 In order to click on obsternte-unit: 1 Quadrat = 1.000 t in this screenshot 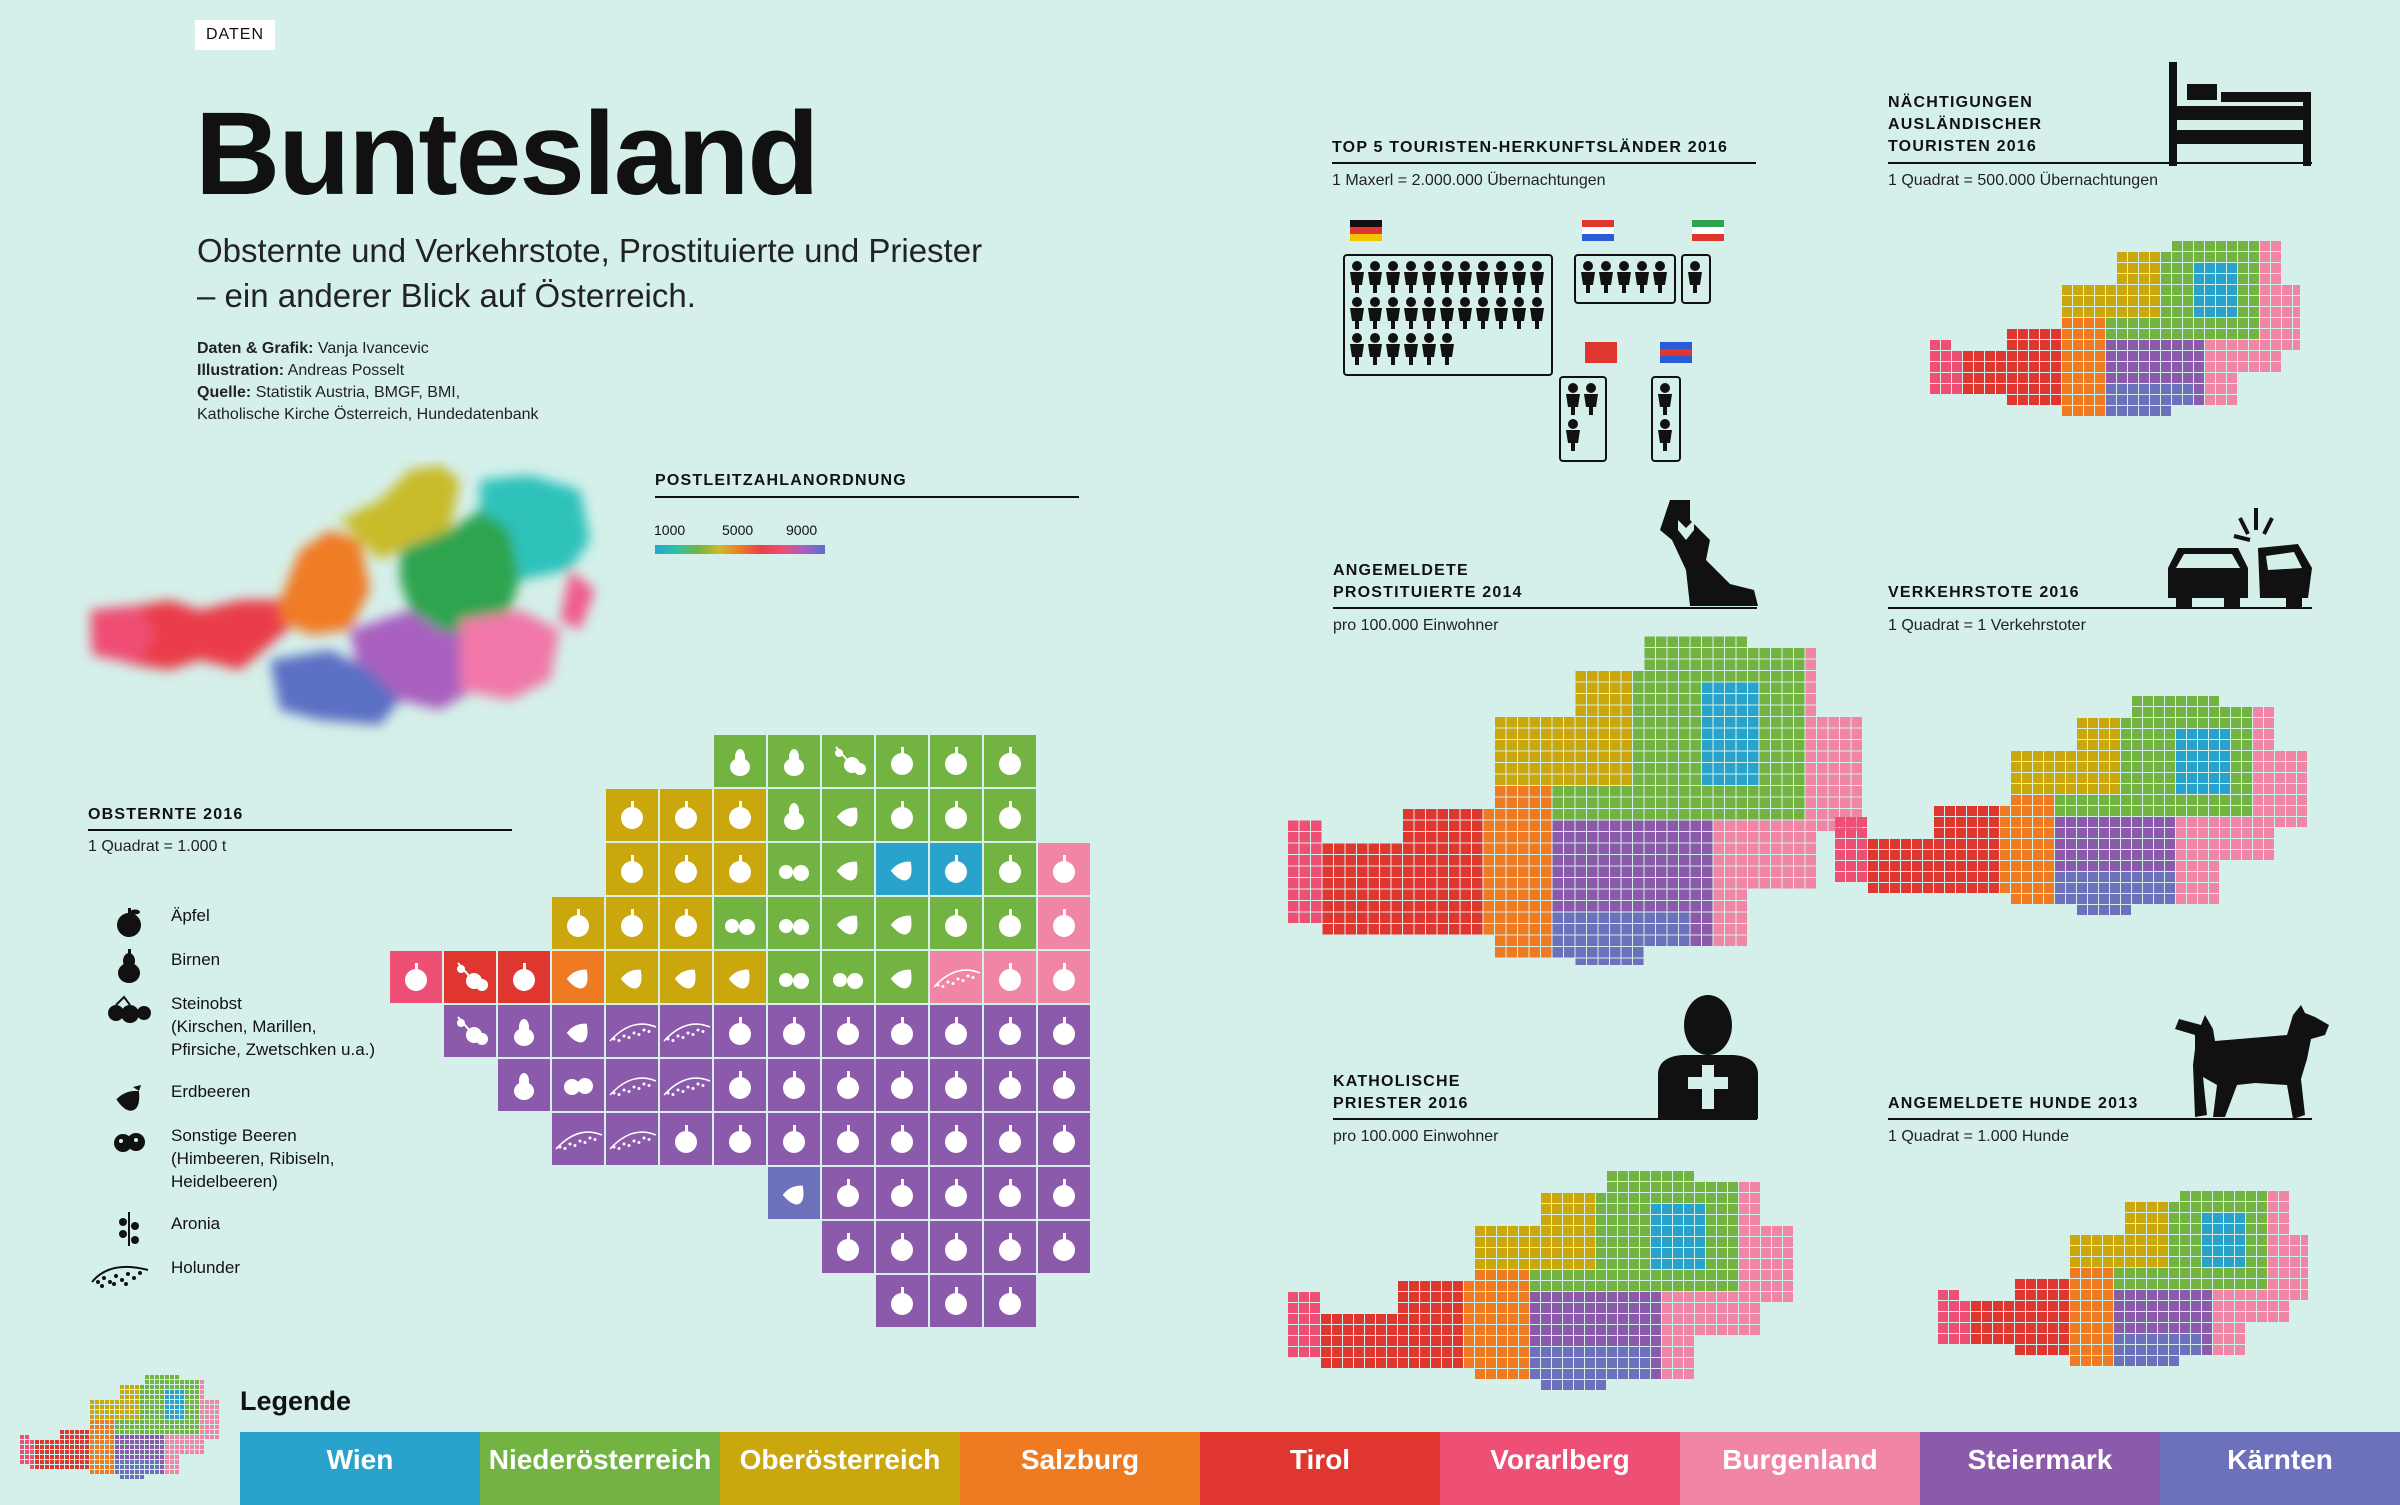, I will do `click(157, 846)`.